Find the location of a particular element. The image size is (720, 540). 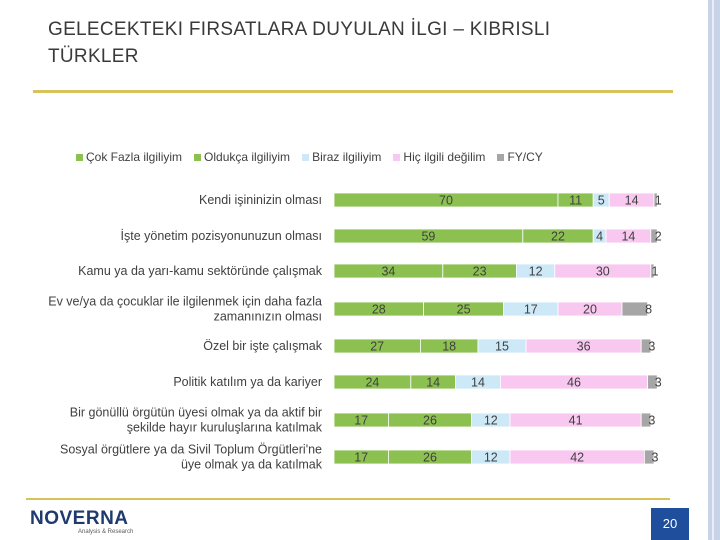

data-label: 18 is located at coordinates (449, 347).